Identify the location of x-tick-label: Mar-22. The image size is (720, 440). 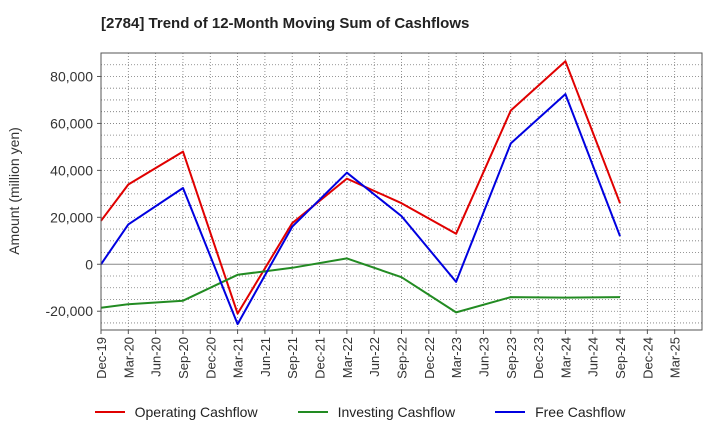
(347, 357).